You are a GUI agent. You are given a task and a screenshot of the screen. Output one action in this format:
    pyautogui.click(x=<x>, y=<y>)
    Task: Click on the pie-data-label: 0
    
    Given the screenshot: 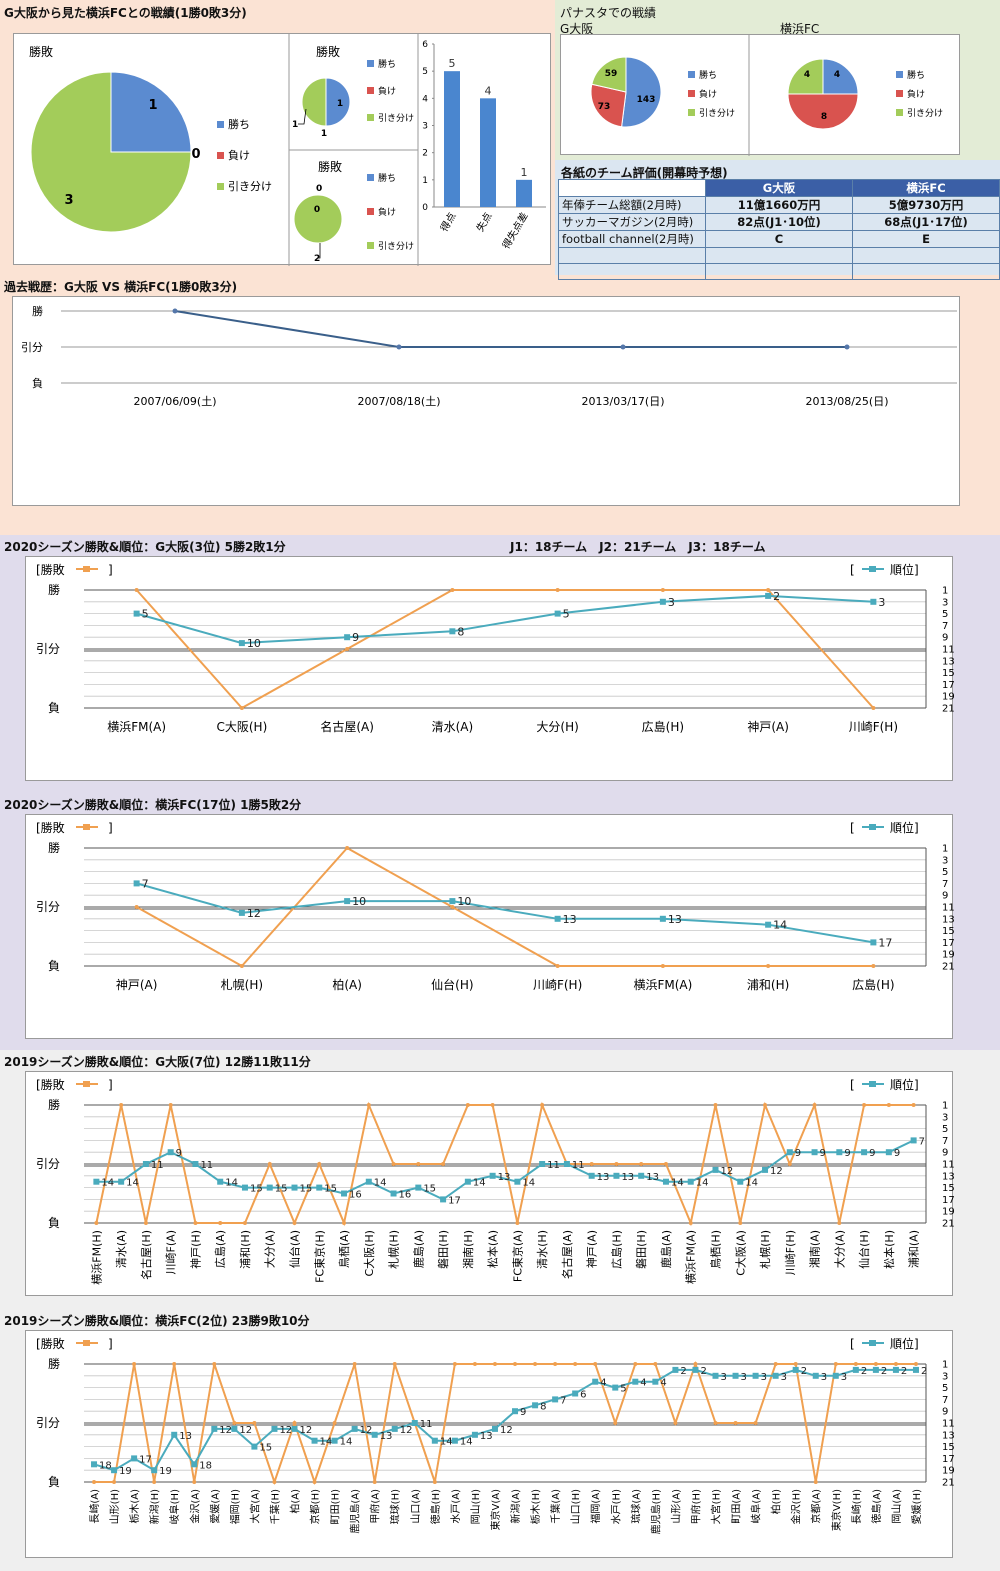 What is the action you would take?
    pyautogui.click(x=195, y=154)
    